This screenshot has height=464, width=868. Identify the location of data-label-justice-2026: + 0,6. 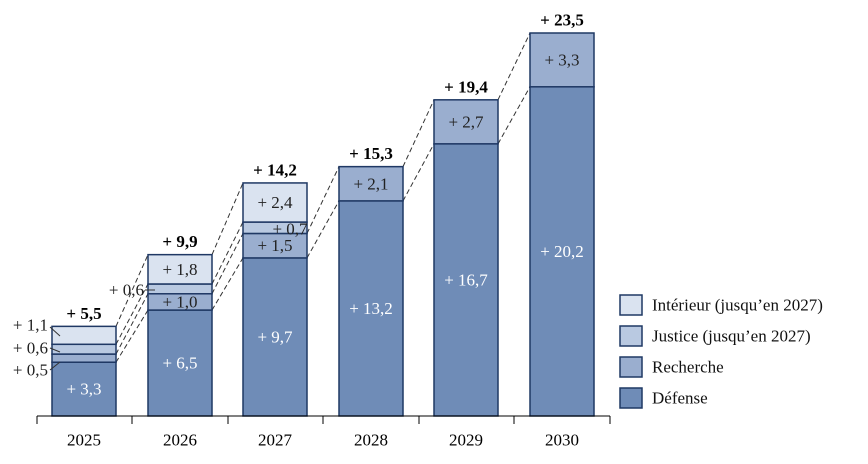
(126, 290).